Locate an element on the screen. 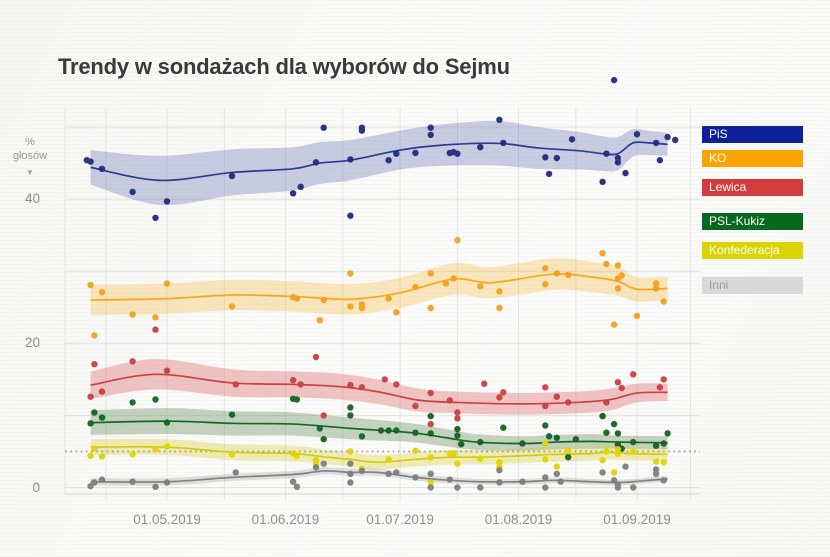 This screenshot has width=830, height=557. legend-item-pis: PiS is located at coordinates (752, 134).